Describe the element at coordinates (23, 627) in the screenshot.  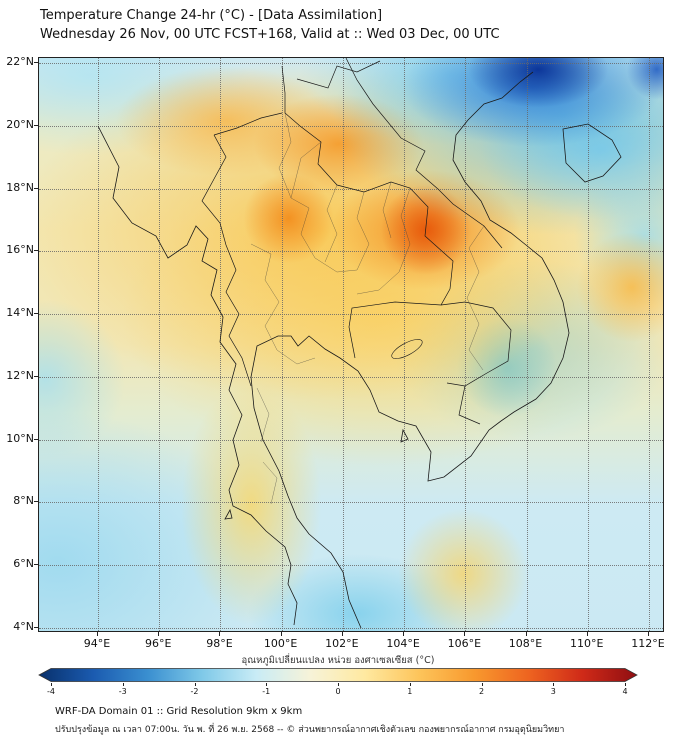
I see `lat-tick-label: 4°N` at that location.